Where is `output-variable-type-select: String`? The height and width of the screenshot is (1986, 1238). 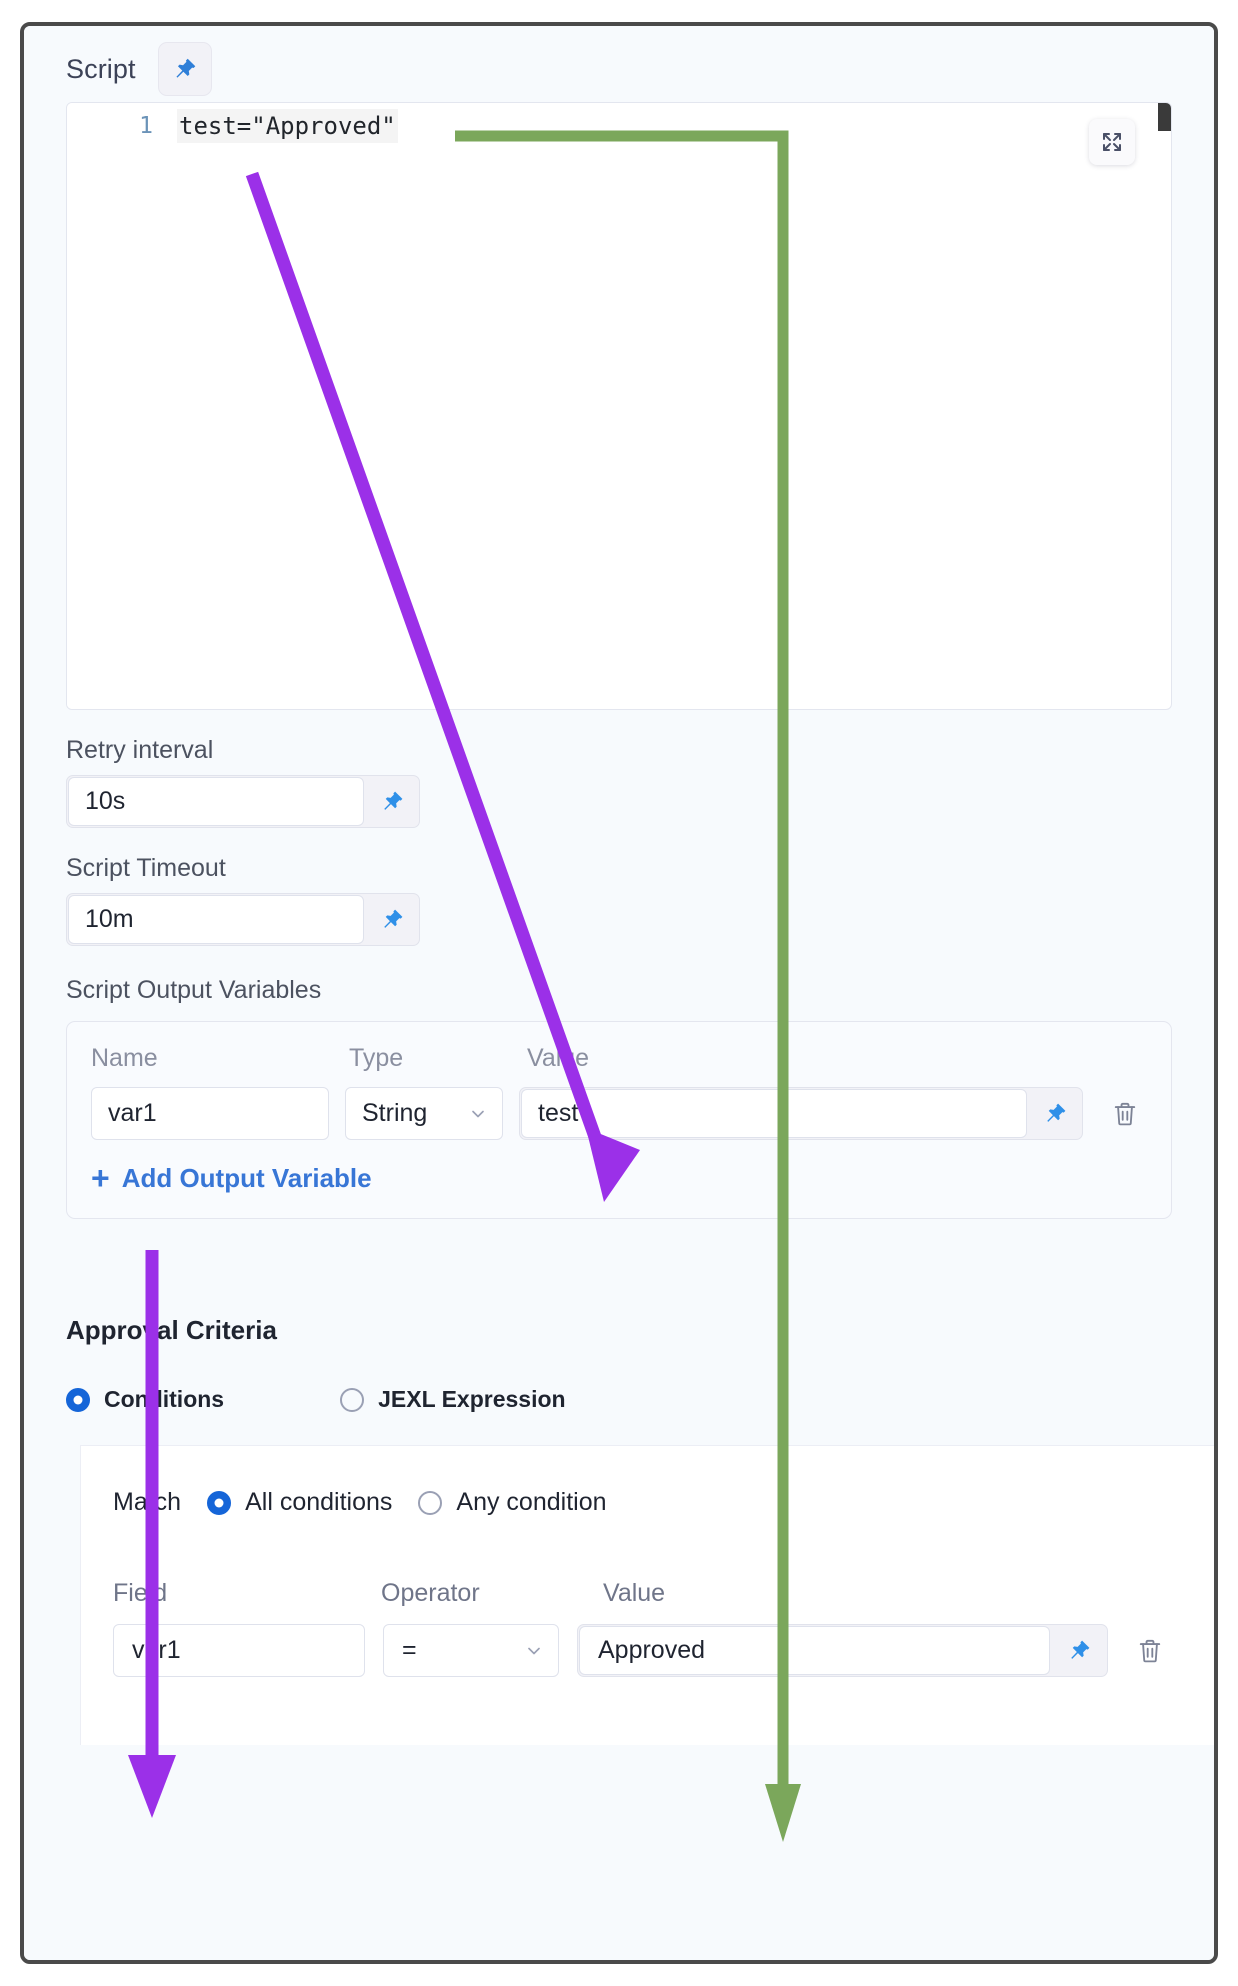
output-variable-type-select: String is located at coordinates (424, 1113).